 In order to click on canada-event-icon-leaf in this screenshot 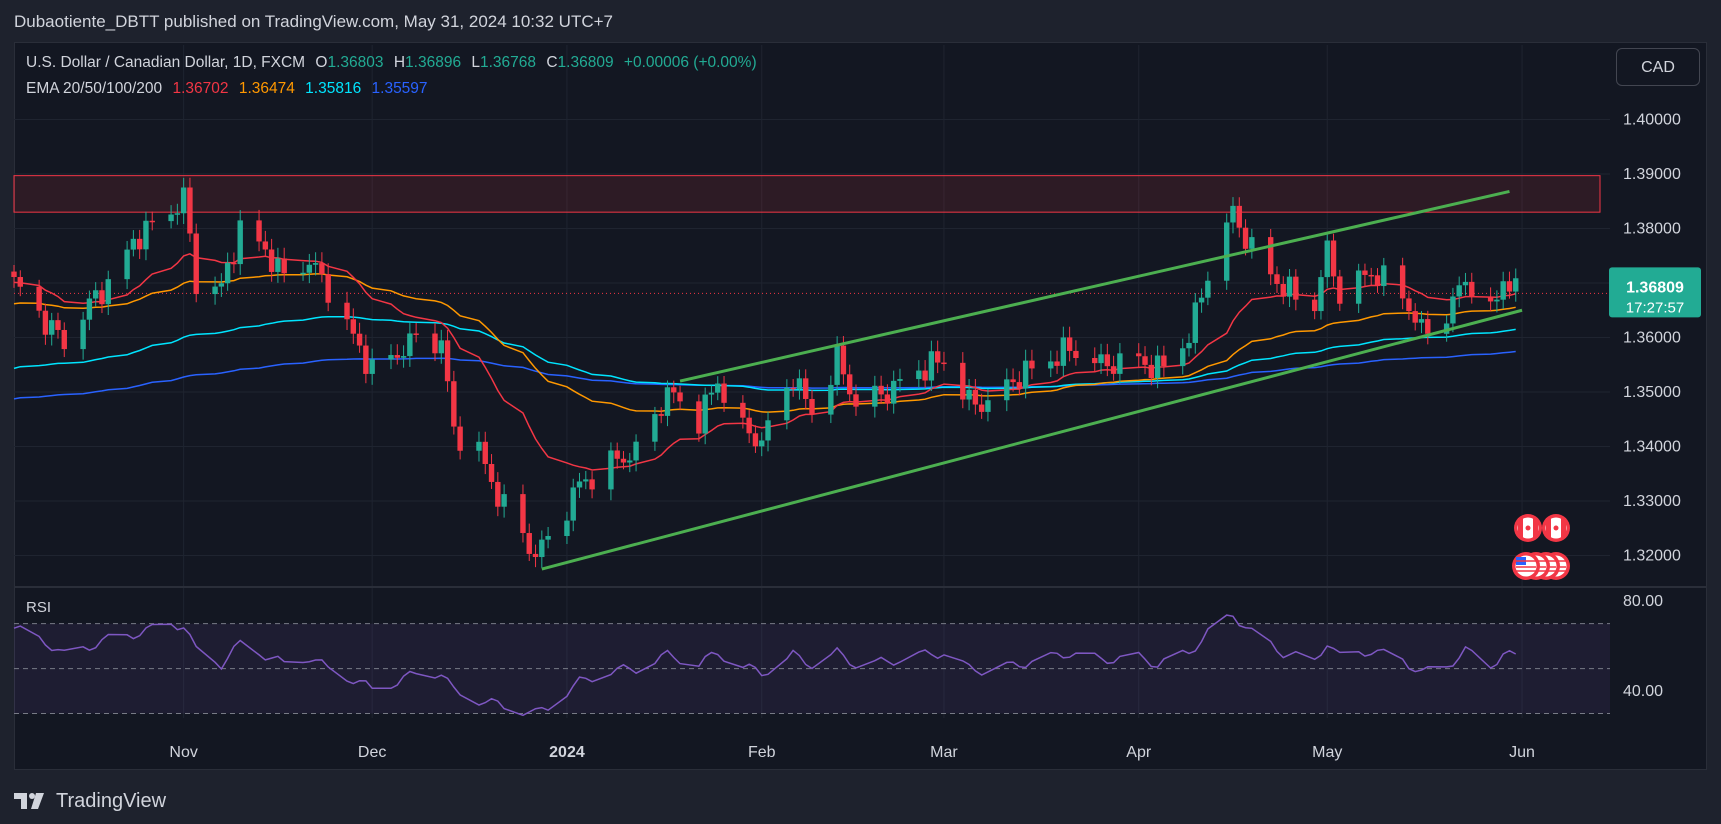, I will do `click(1528, 528)`.